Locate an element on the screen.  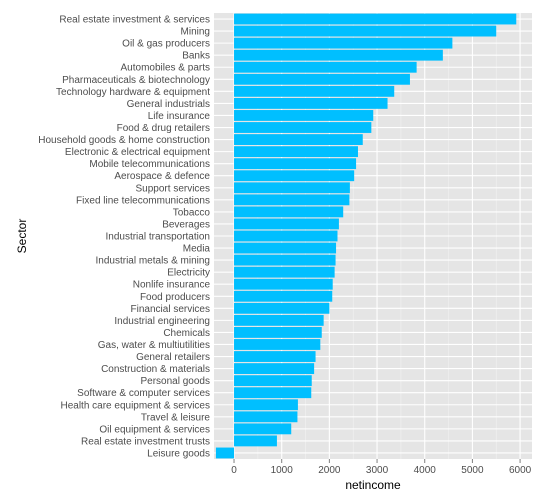
y-tick-label: Electronic & electrical equipment is located at coordinates (137, 152).